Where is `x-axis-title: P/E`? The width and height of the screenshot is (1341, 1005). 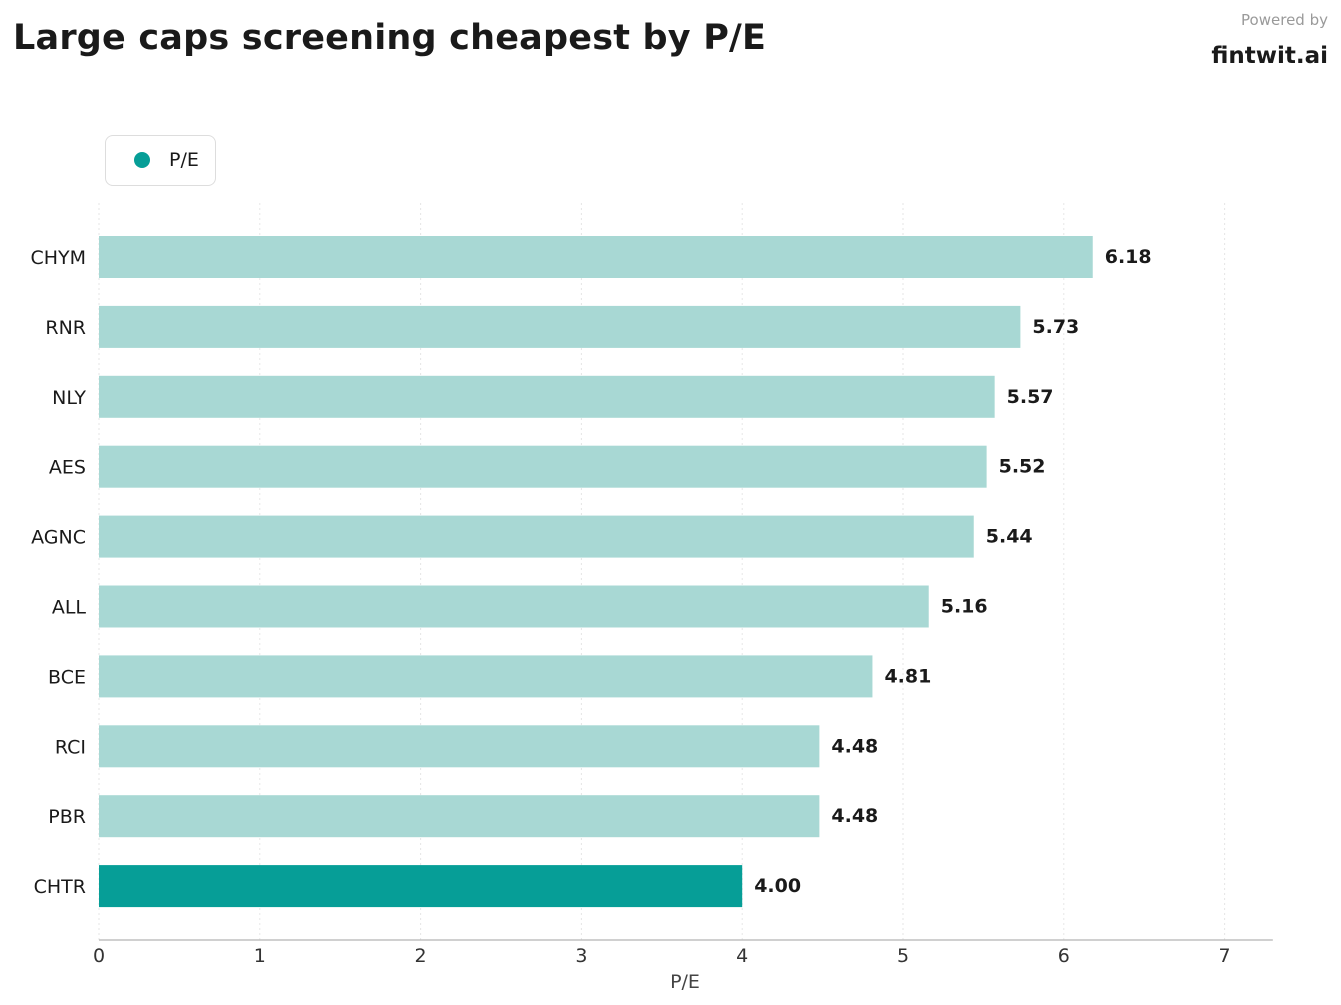 x-axis-title: P/E is located at coordinates (685, 982).